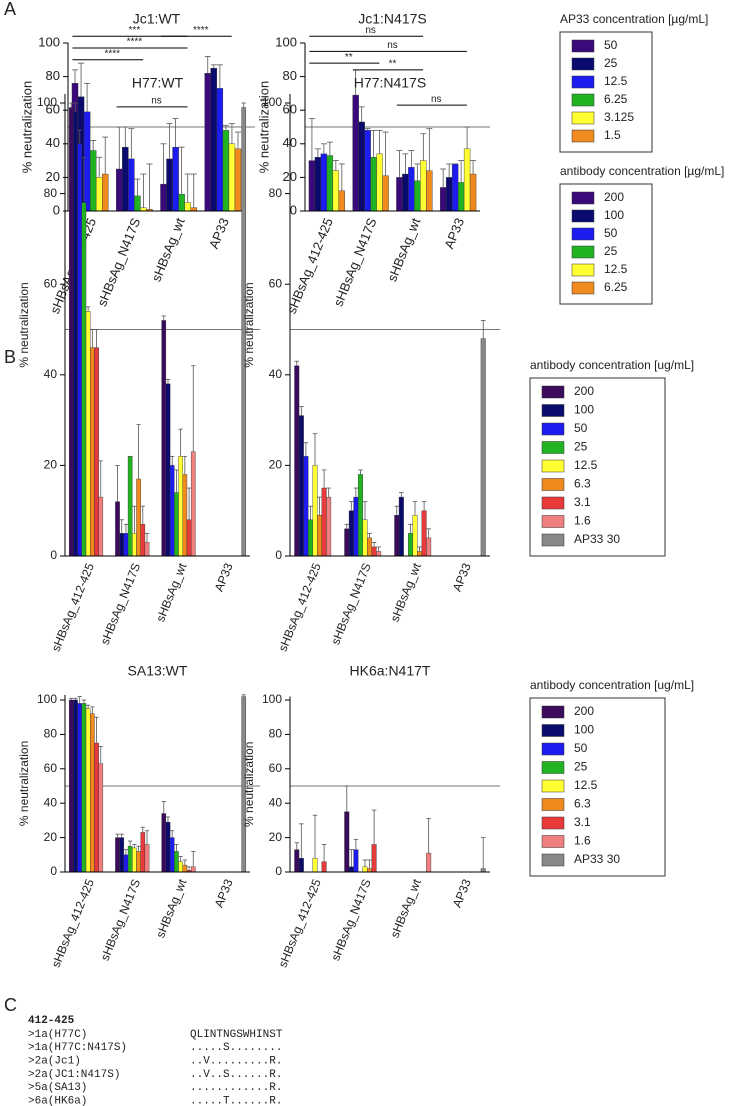 The width and height of the screenshot is (750, 1106). Describe the element at coordinates (77, 1048) in the screenshot. I see `sequence-name: >1a(H77C:N417S)` at that location.